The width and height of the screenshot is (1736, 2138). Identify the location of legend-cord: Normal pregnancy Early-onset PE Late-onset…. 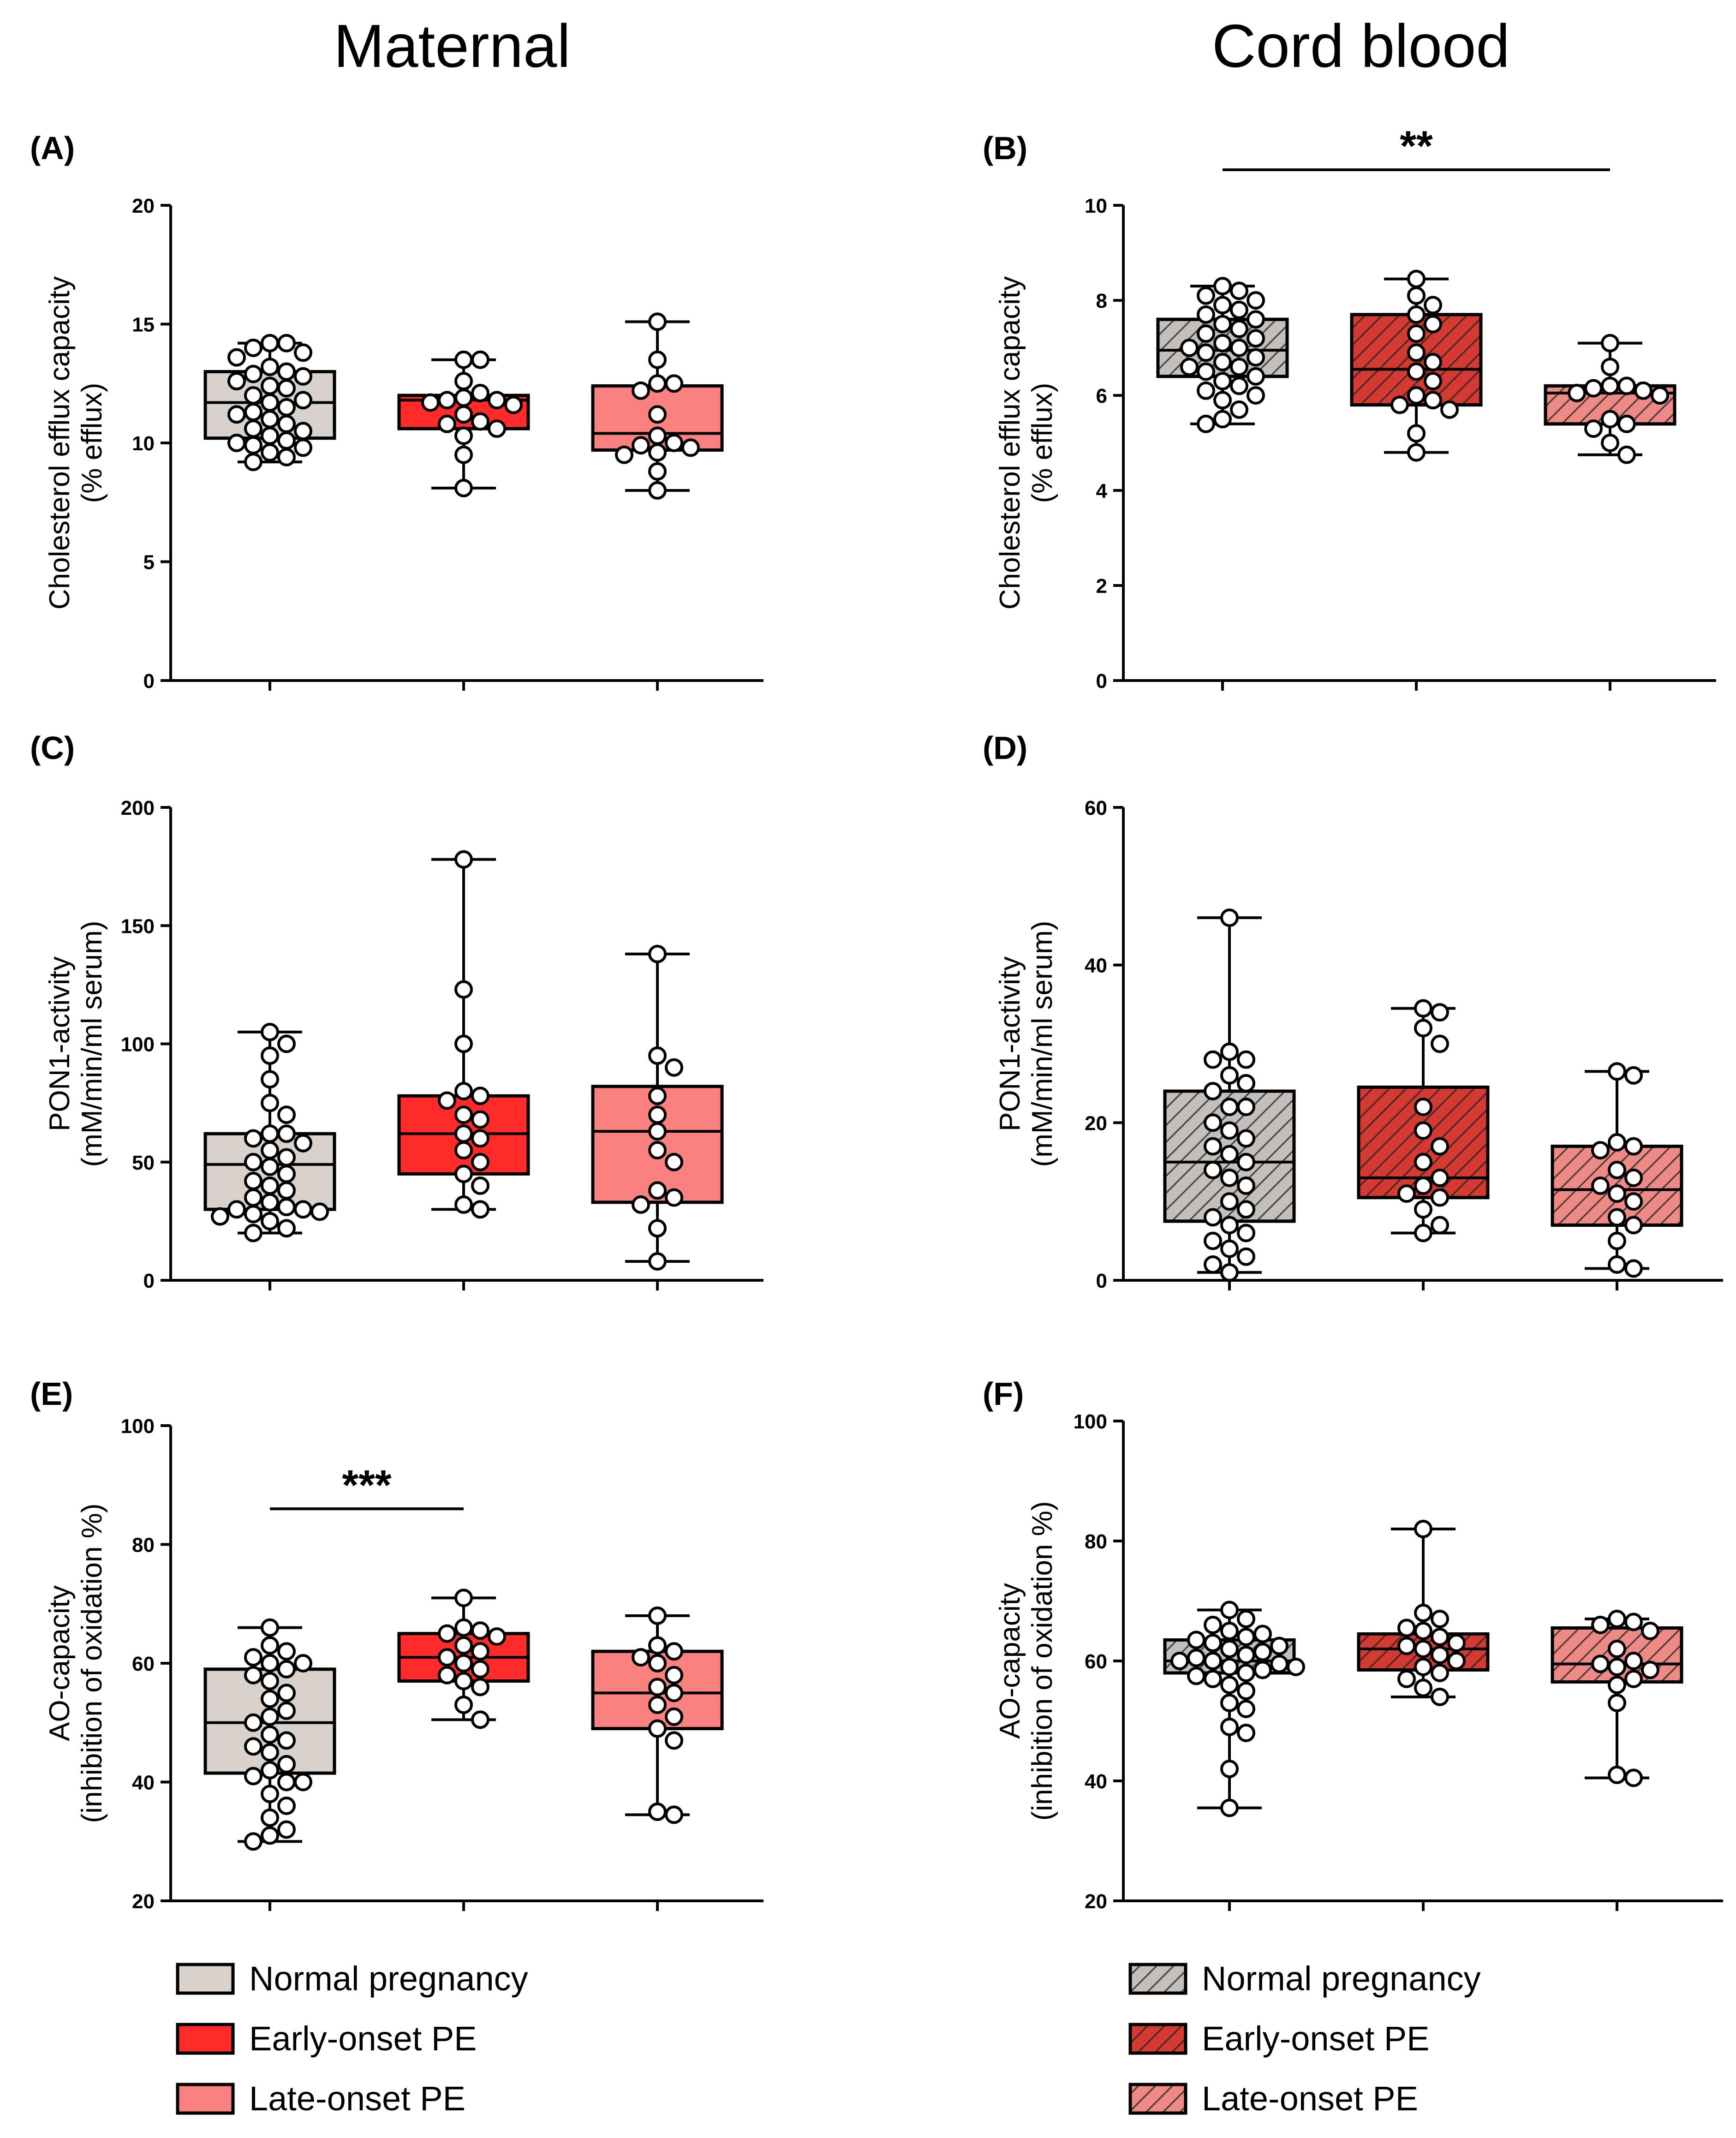
(1305, 2038).